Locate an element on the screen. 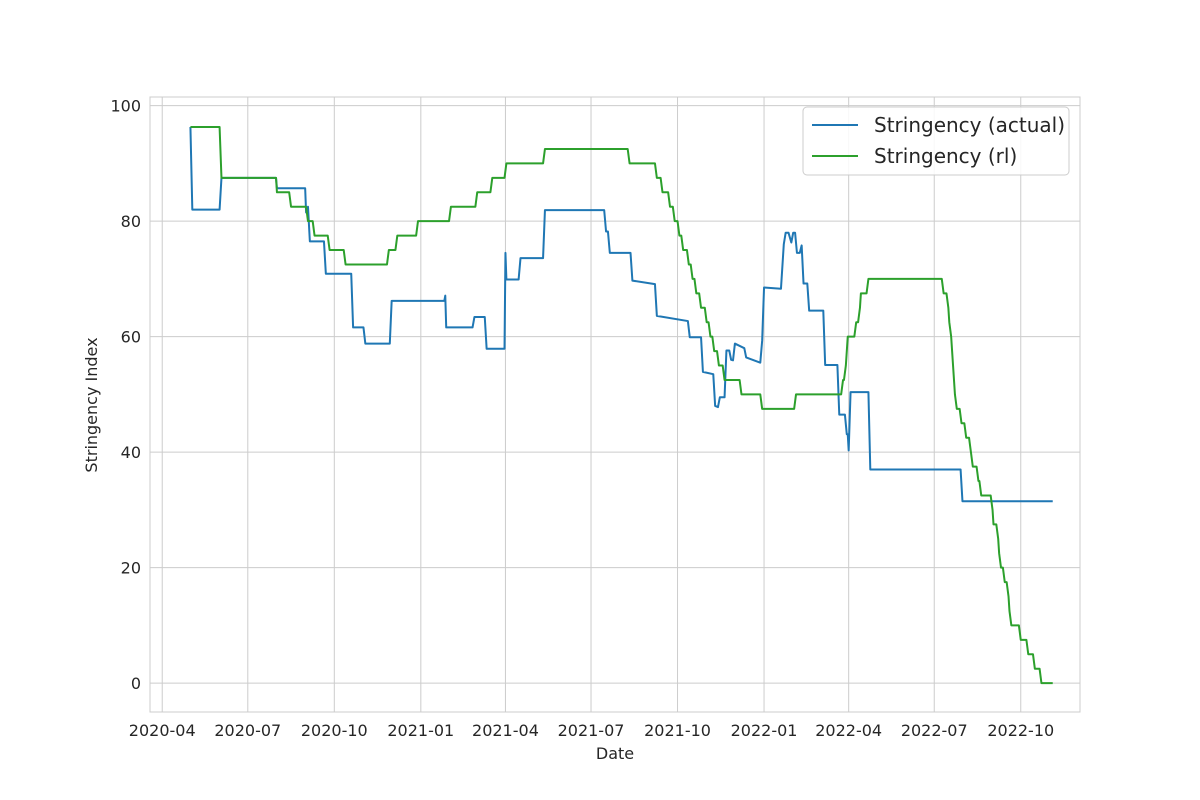  y-tick-label: 40 is located at coordinates (131, 452).